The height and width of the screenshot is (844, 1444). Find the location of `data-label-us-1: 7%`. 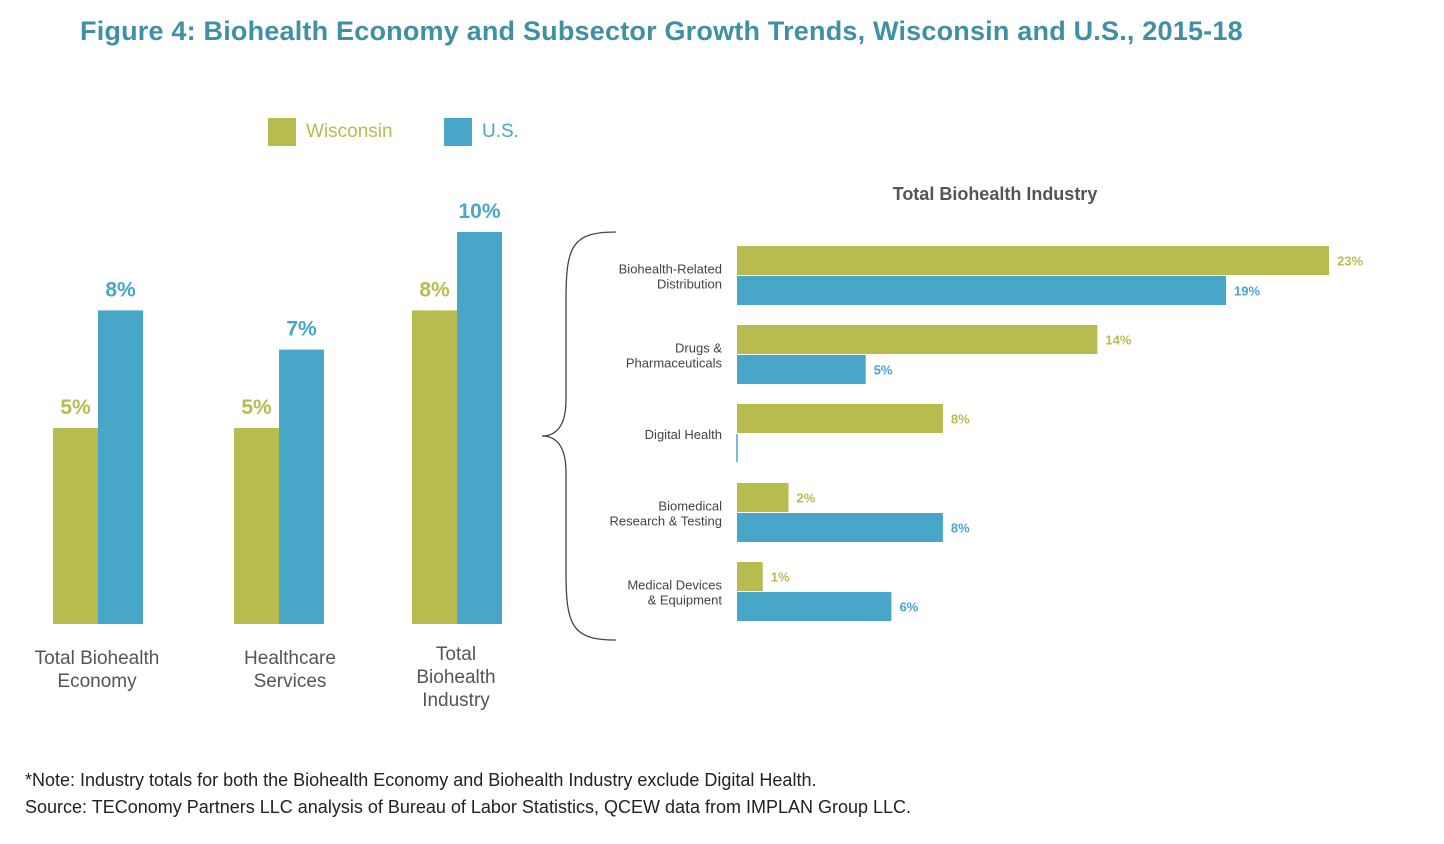

data-label-us-1: 7% is located at coordinates (301, 329).